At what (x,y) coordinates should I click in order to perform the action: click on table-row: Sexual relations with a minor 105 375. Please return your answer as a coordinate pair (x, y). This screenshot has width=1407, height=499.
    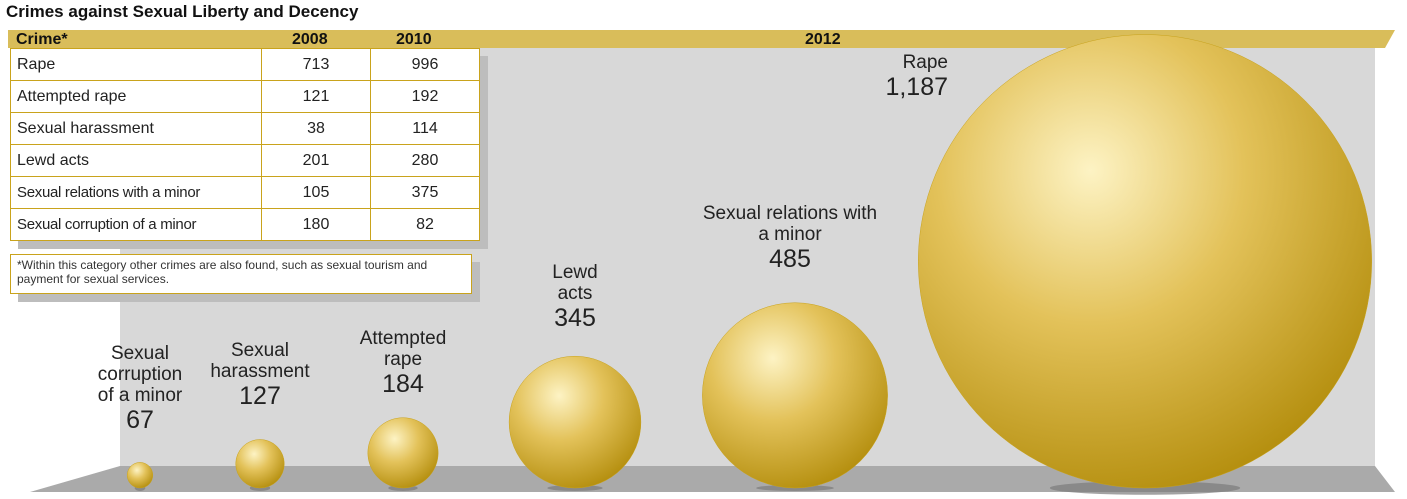
    Looking at the image, I should click on (245, 192).